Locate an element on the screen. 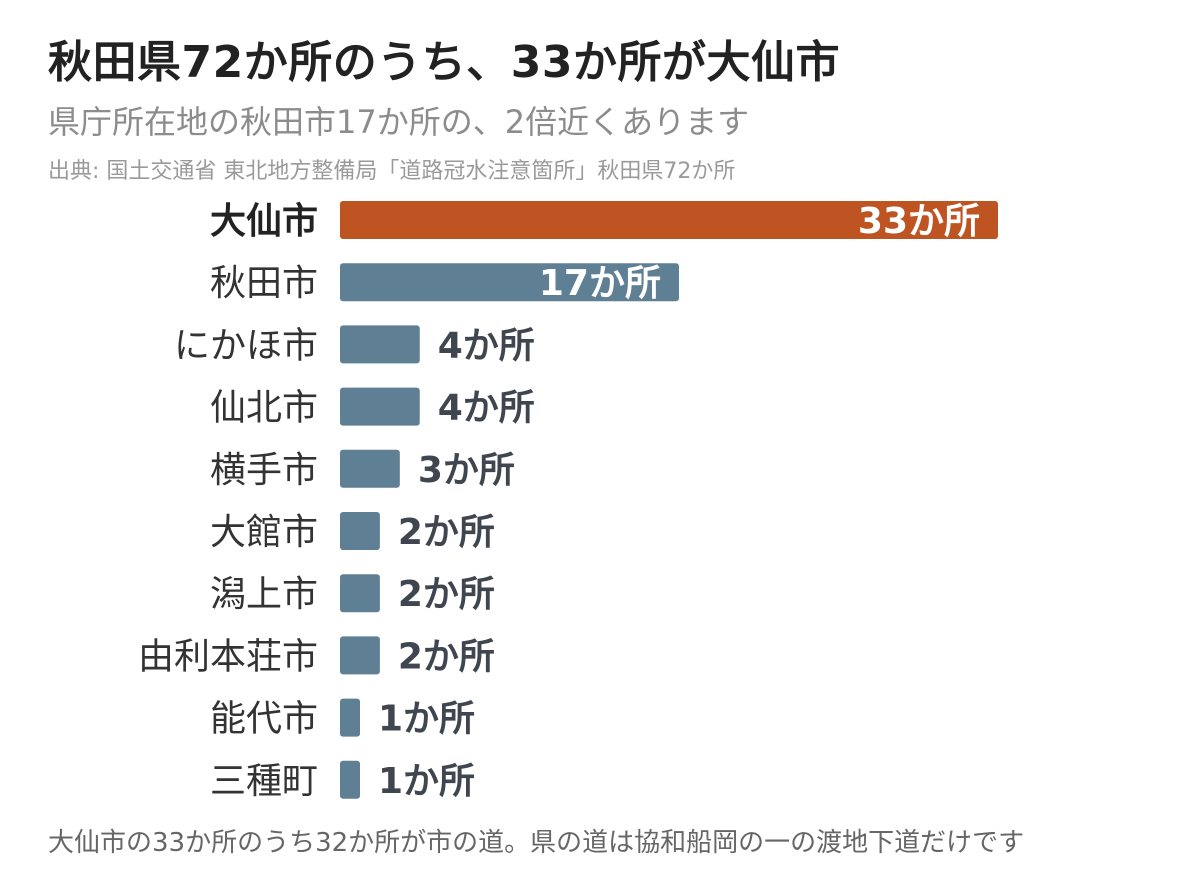 This screenshot has height=886, width=1200. category-label: にかほ市 is located at coordinates (246, 345).